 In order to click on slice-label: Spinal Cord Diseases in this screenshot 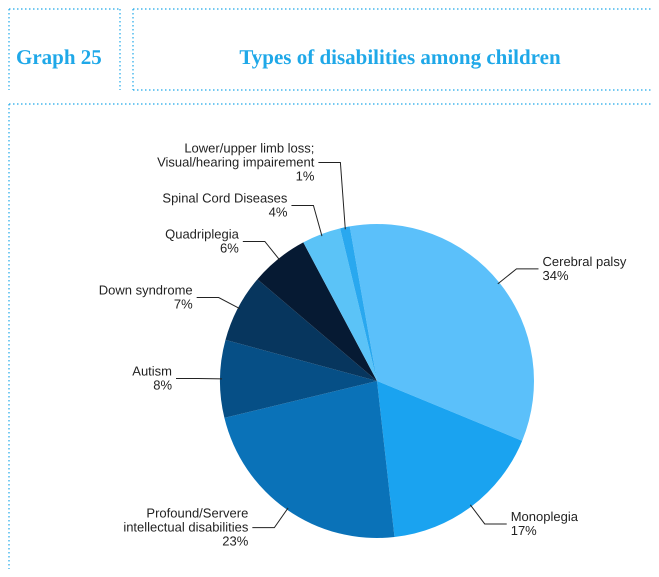, I will do `click(225, 198)`.